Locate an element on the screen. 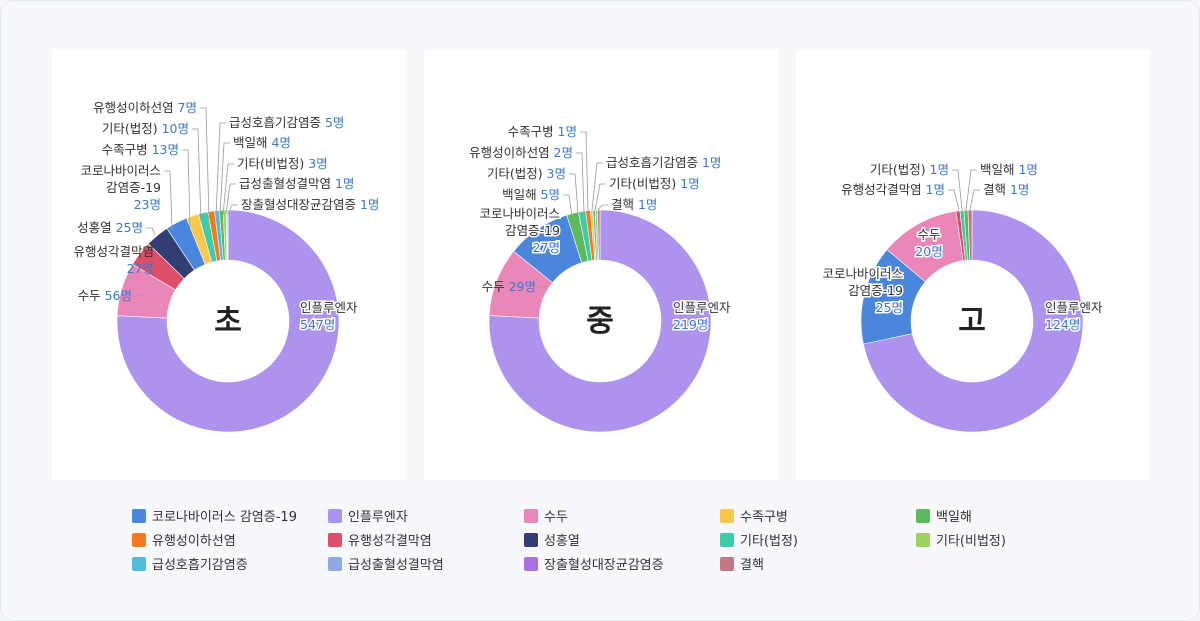 The image size is (1200, 621). slice-label-수두: 수두 29명 is located at coordinates (509, 286).